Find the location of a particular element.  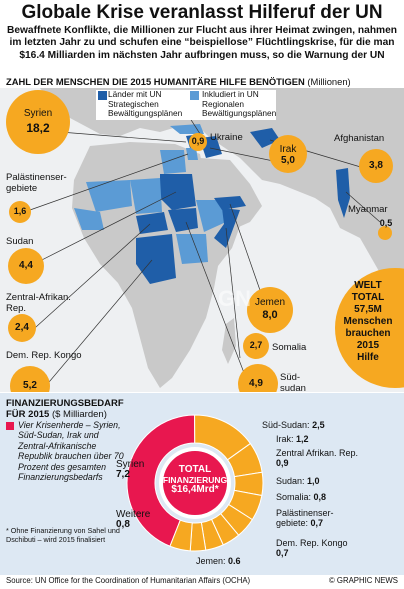

label-myanmar: Myanmar is located at coordinates (368, 209).